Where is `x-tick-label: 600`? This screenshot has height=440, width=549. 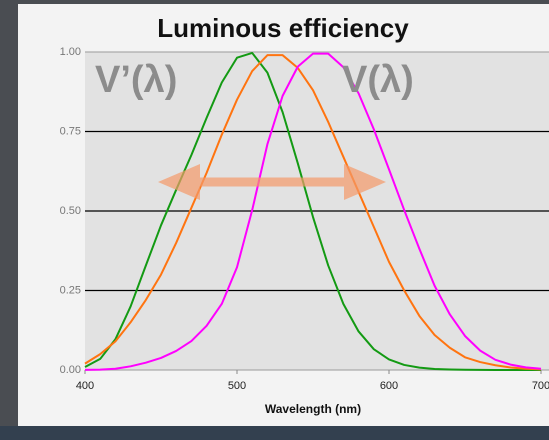 x-tick-label: 600 is located at coordinates (389, 386).